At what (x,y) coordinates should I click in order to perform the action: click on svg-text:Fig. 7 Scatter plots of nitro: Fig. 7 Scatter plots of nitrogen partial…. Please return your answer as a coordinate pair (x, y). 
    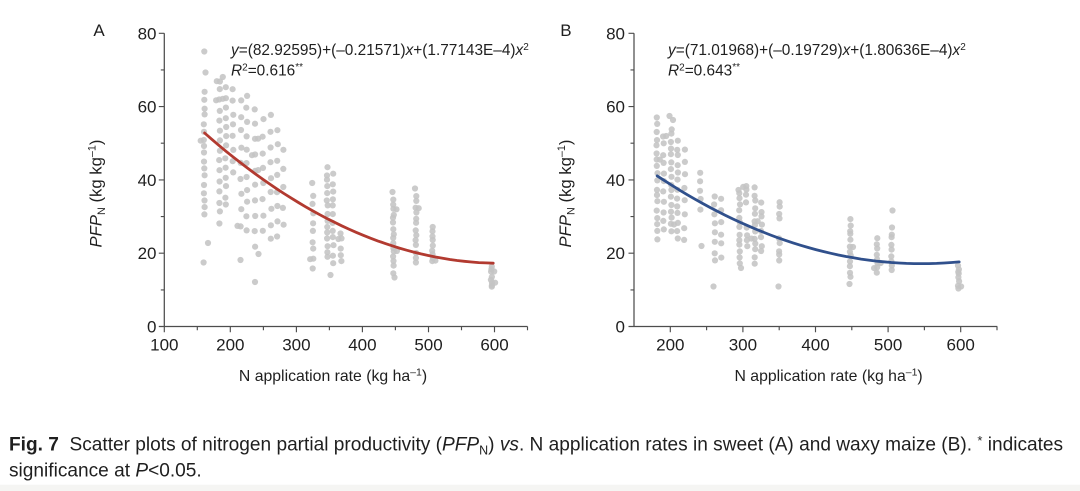
    Looking at the image, I should click on (536, 445).